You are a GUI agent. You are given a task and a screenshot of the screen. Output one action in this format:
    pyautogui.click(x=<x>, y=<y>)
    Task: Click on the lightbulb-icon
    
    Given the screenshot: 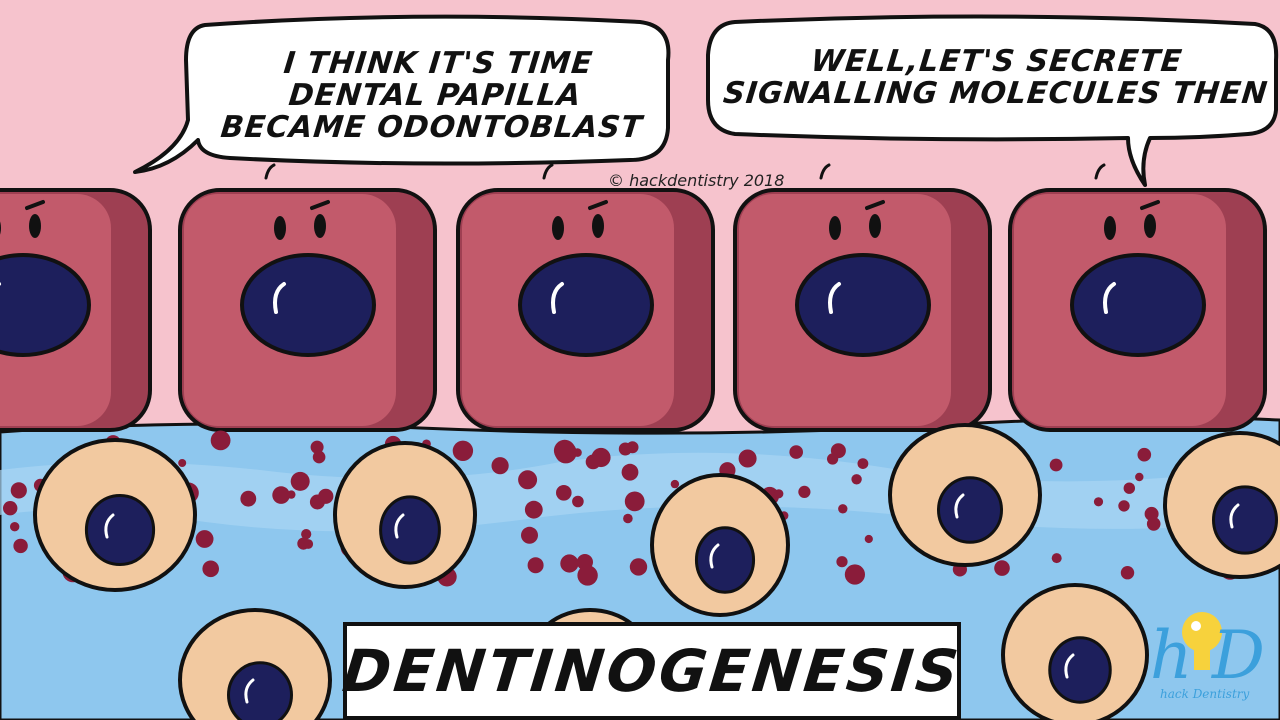 What is the action you would take?
    pyautogui.click(x=1202, y=632)
    